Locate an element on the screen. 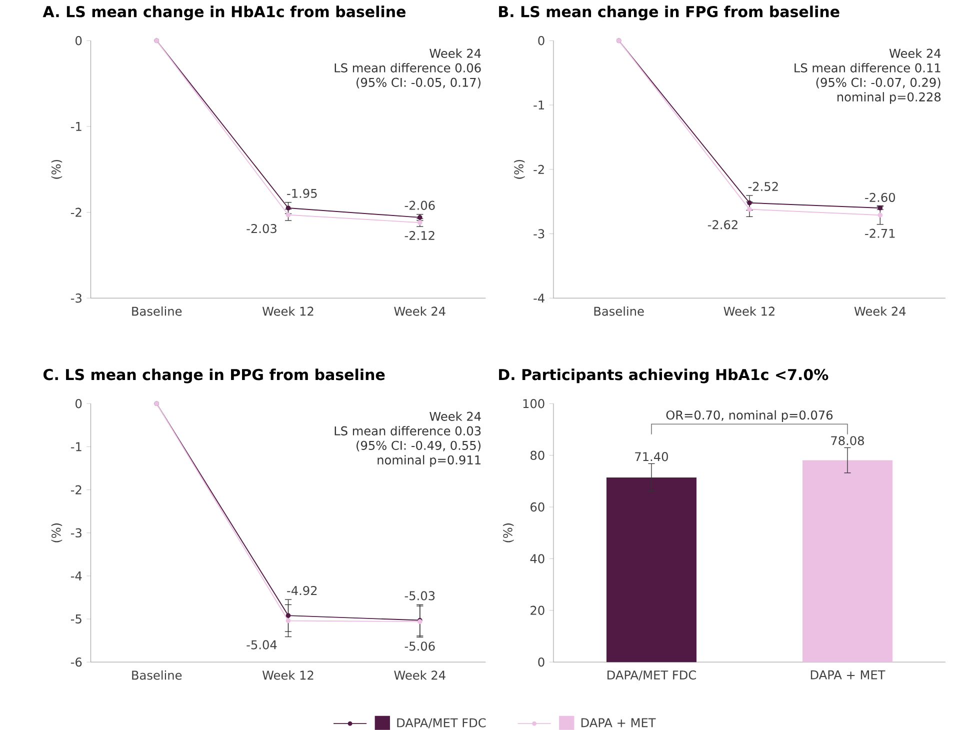 The height and width of the screenshot is (730, 960). legend-label: DAPA + MET is located at coordinates (618, 723).